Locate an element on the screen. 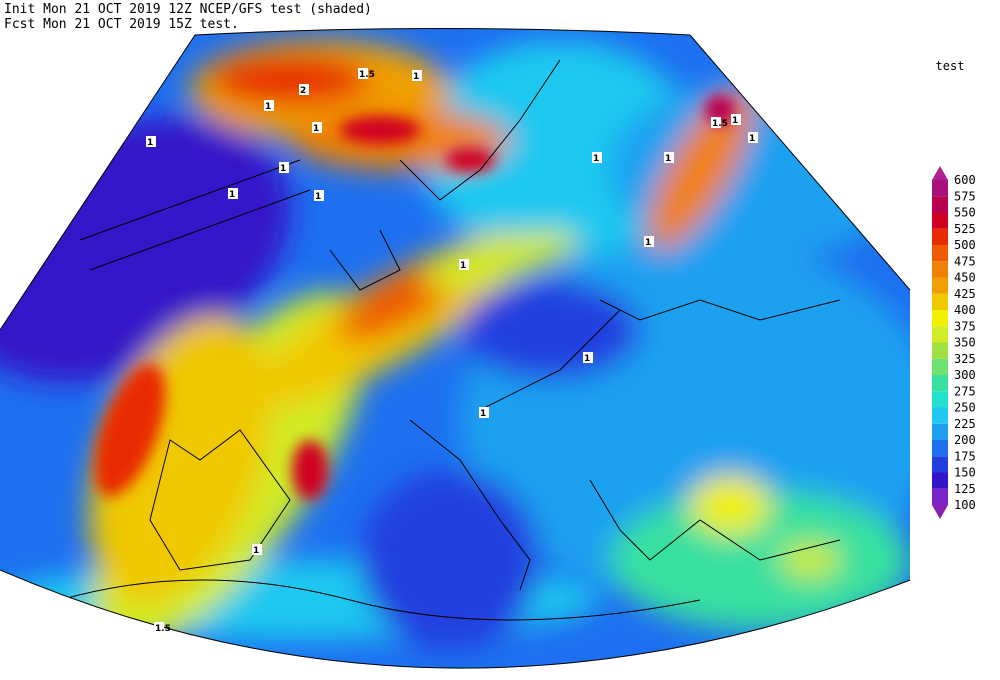 The height and width of the screenshot is (680, 1000). colorbar-label: 125 is located at coordinates (965, 489).